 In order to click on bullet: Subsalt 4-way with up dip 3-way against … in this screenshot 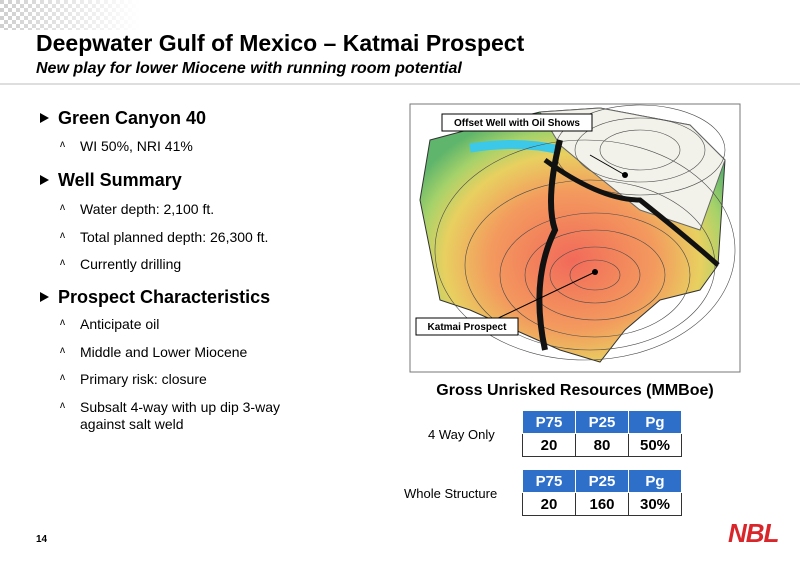, I will do `click(180, 415)`.